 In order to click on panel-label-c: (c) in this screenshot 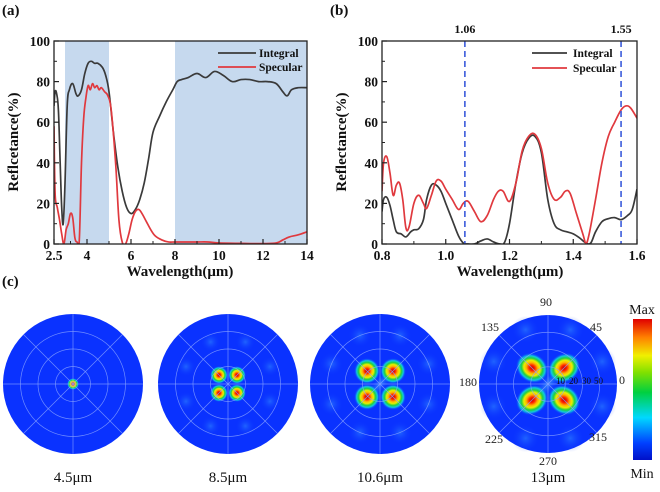, I will do `click(10, 282)`.